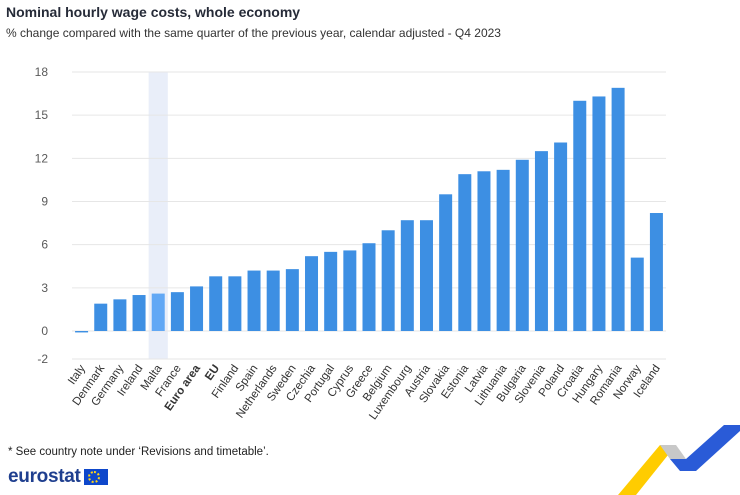 This screenshot has height=495, width=740. Describe the element at coordinates (679, 460) in the screenshot. I see `decorative-corner-graphic` at that location.